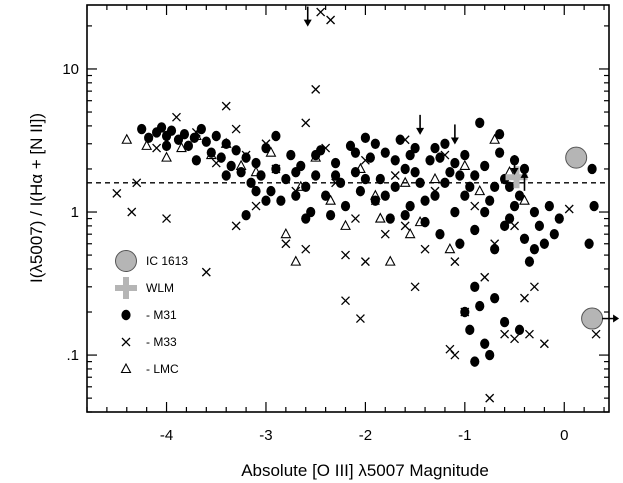 Image resolution: width=623 pixels, height=483 pixels. I want to click on y-axis-label: I(λ5007) / I(Hα + [N II]), so click(36, 198).